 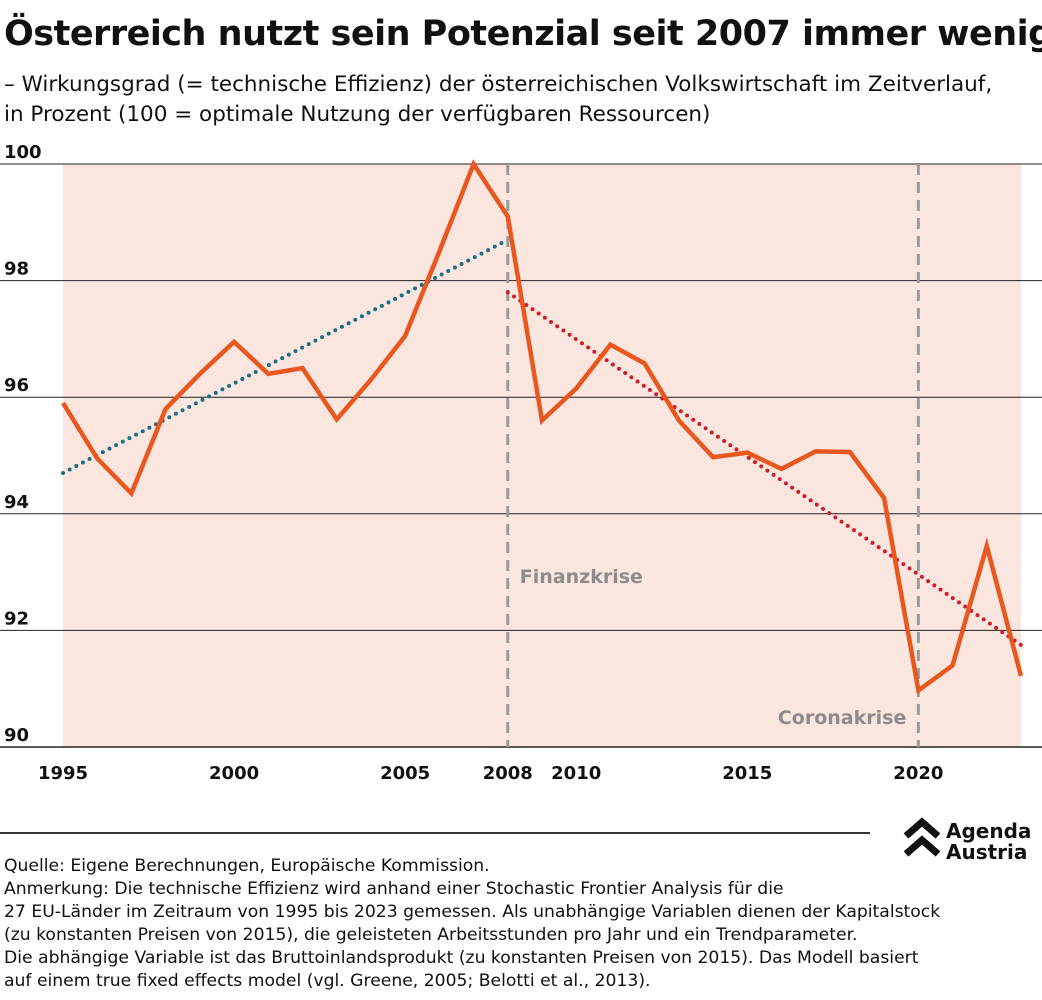 What do you see at coordinates (581, 577) in the screenshot?
I see `crisis-label: Finanzkrise` at bounding box center [581, 577].